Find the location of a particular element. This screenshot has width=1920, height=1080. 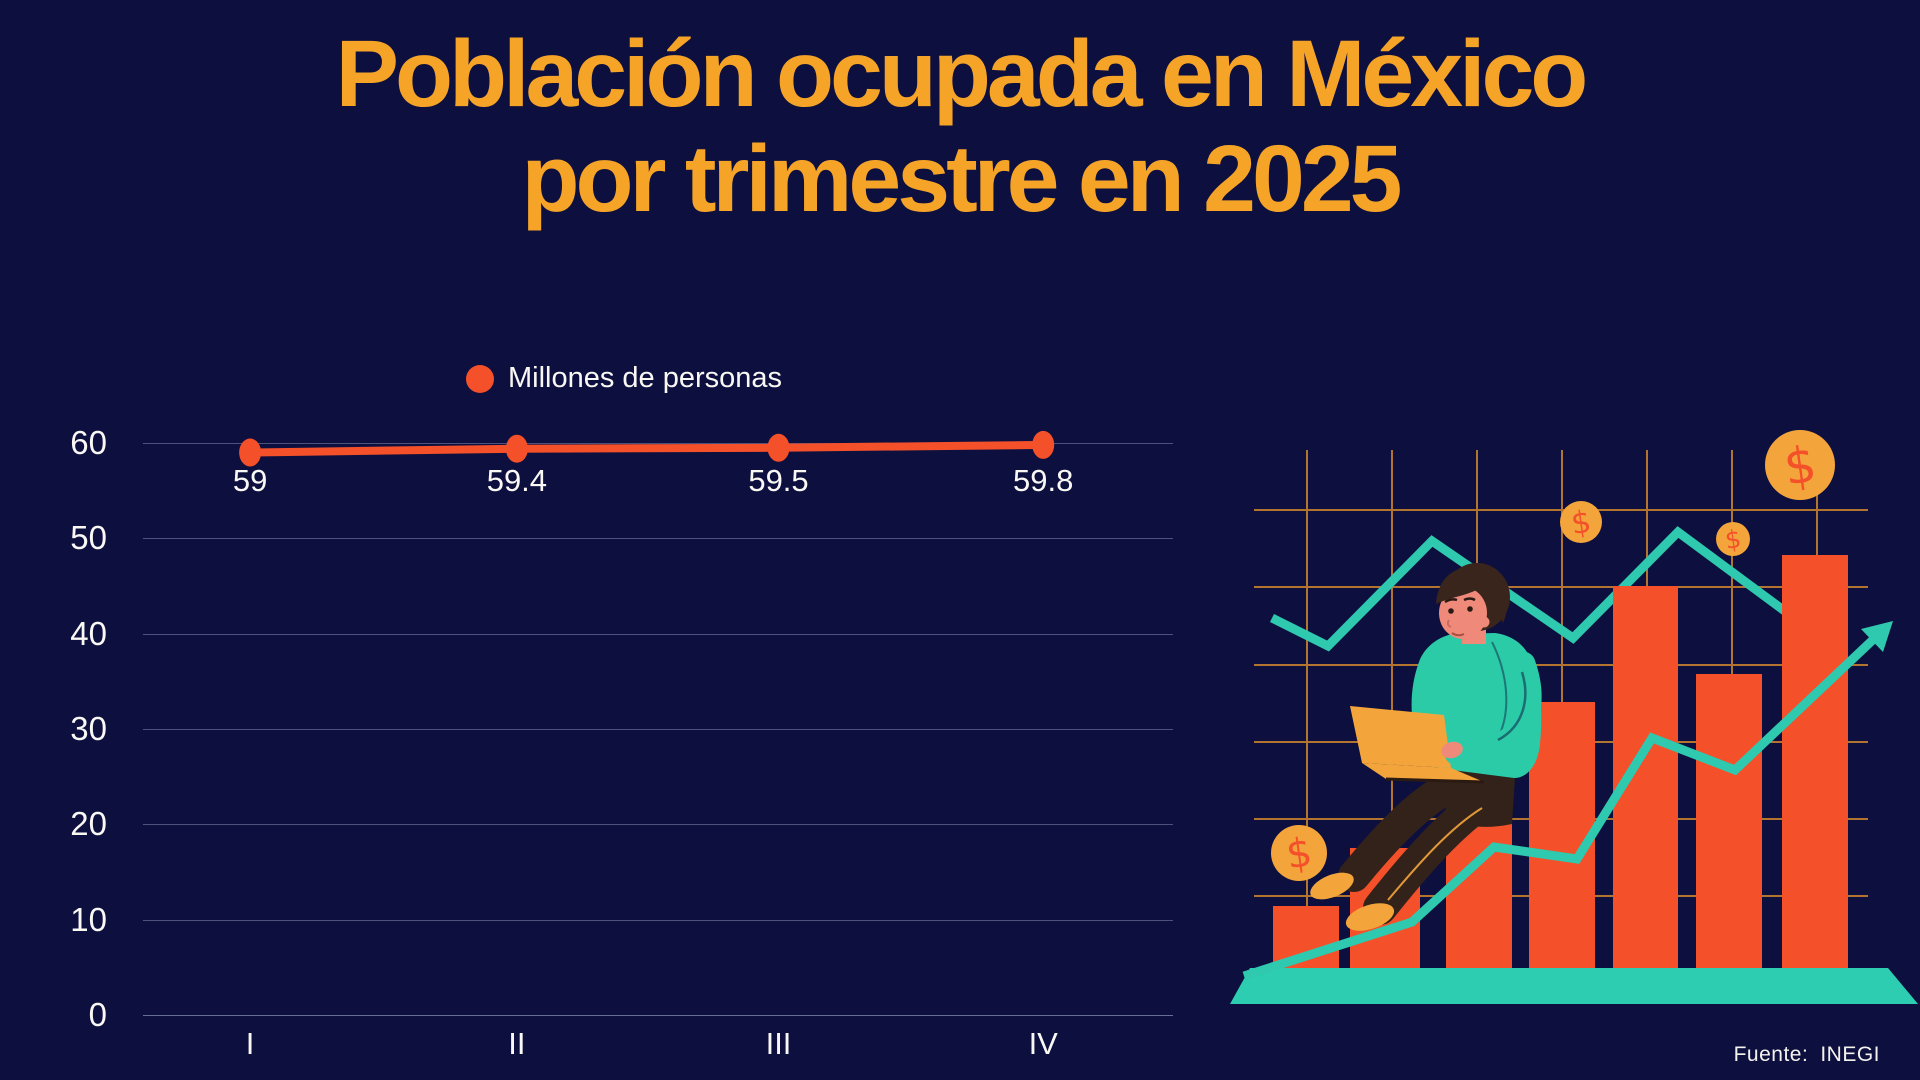

sweater-seam is located at coordinates (1499, 689).